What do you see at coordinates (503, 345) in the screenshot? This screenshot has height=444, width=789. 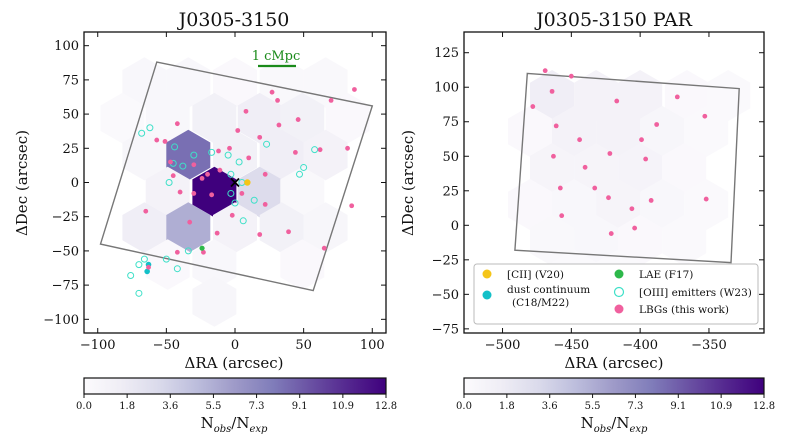 I see `x-tick-label: −500` at bounding box center [503, 345].